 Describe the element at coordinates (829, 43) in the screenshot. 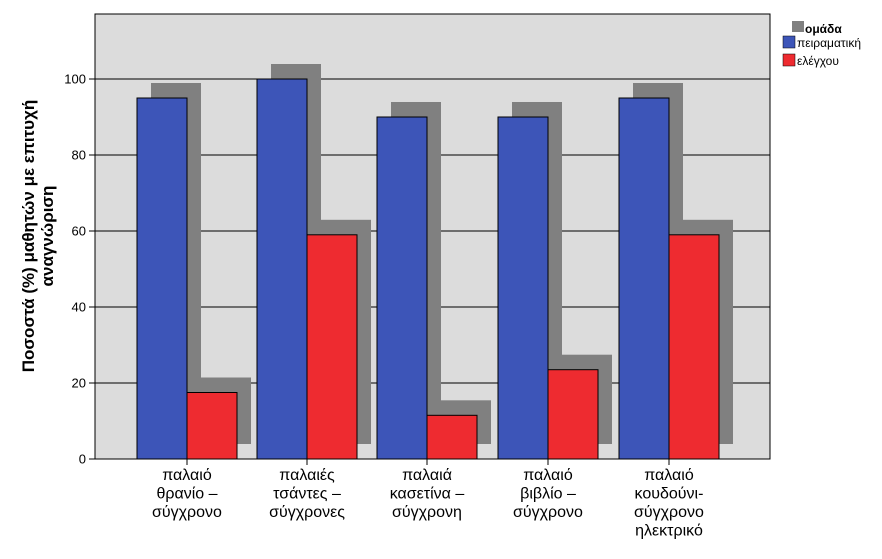

I see `legend-label-experimental: πειραματική` at that location.